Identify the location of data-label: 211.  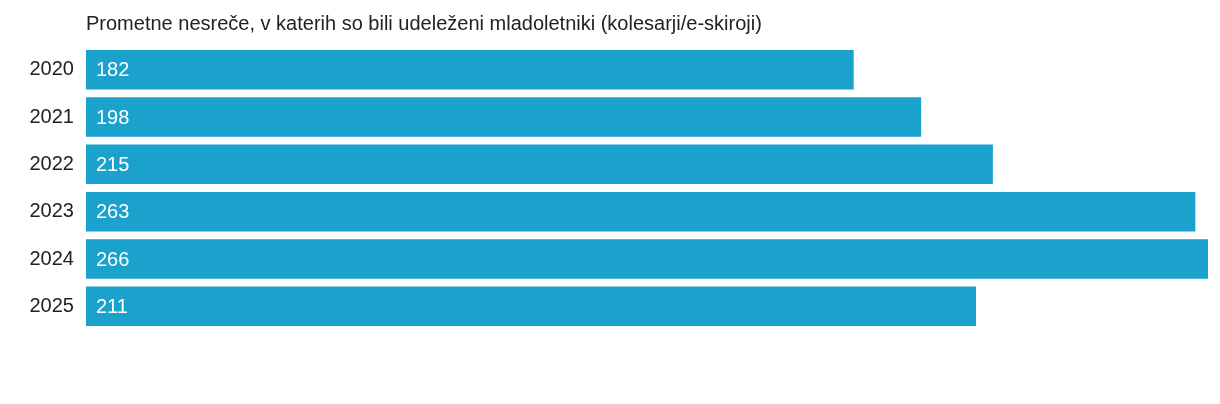
(112, 305).